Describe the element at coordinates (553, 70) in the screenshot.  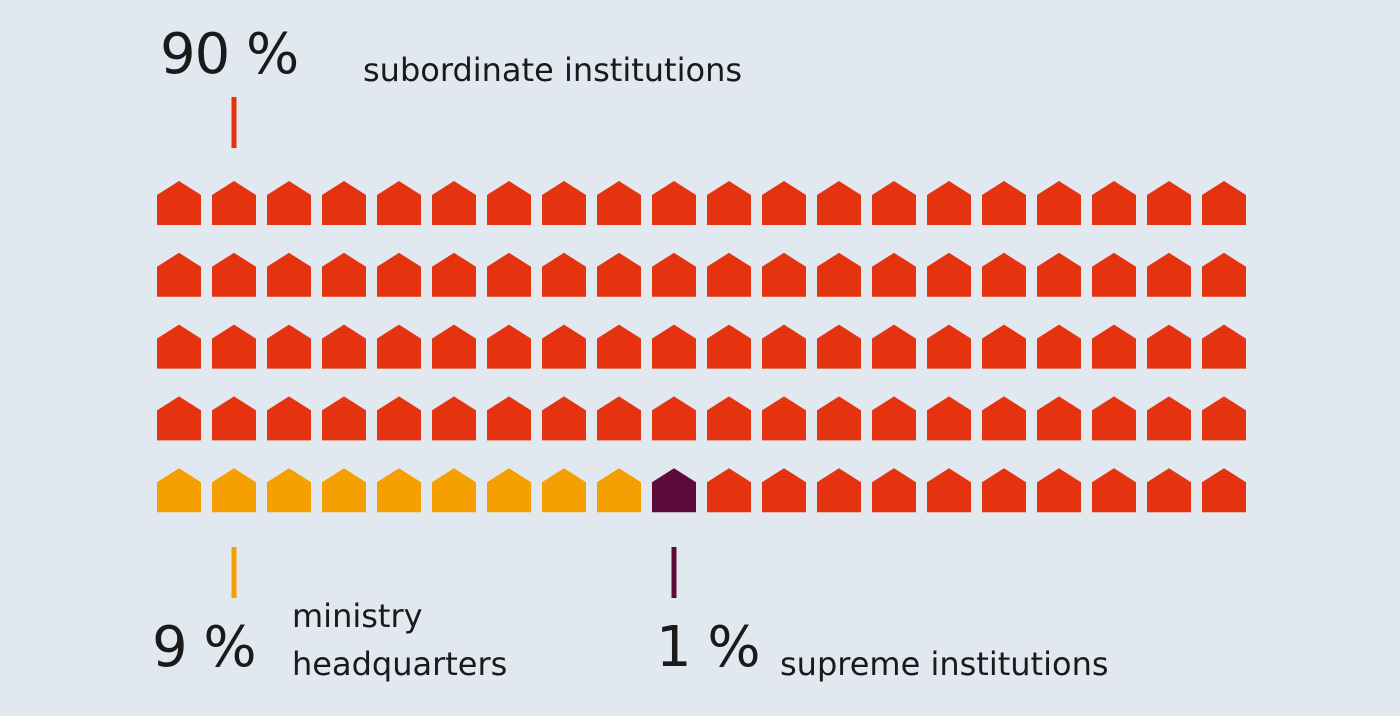
I see `category-label: subordinate institutions` at that location.